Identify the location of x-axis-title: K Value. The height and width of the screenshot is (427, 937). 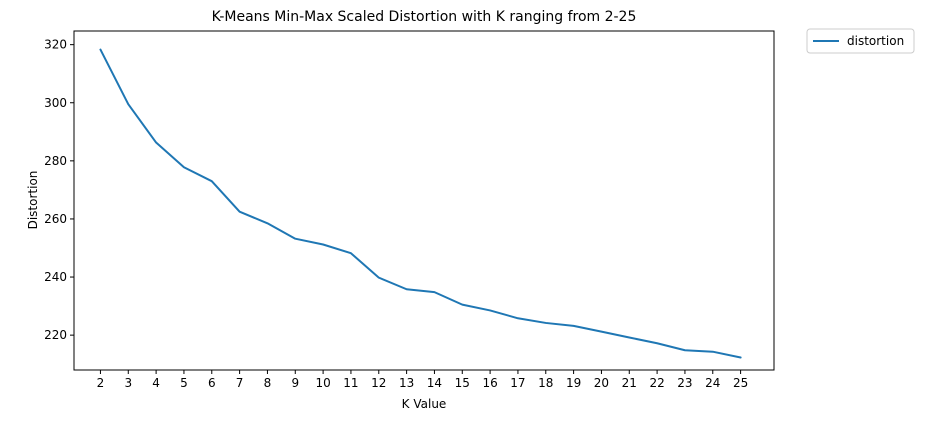
(424, 404).